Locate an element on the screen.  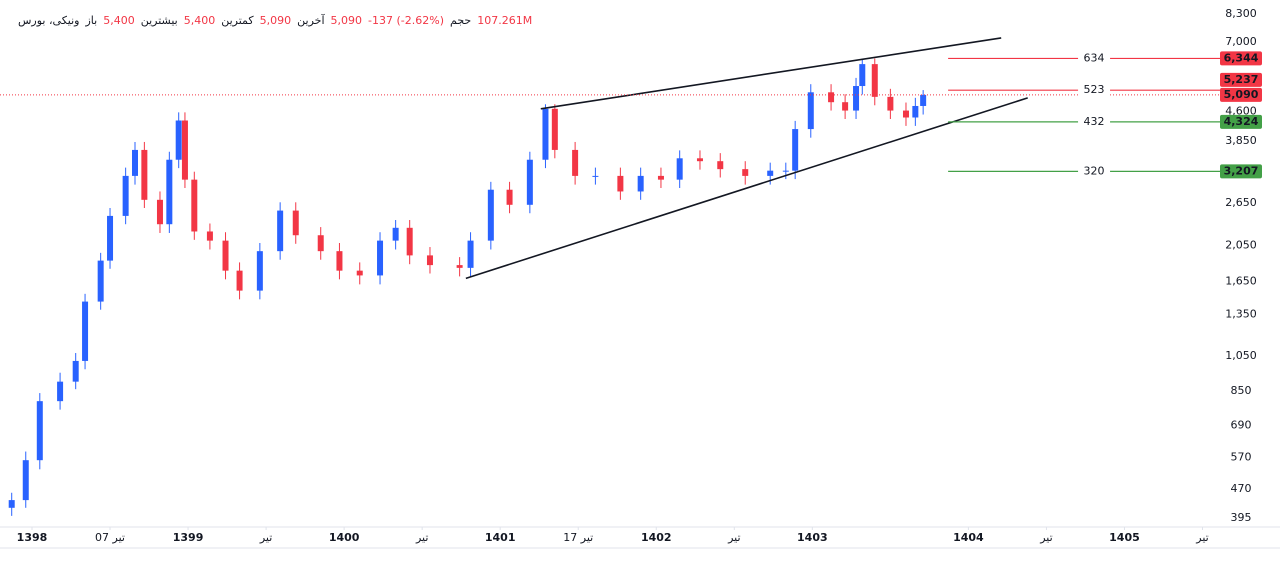
y-tick-label: 1,350 is located at coordinates (1241, 314).